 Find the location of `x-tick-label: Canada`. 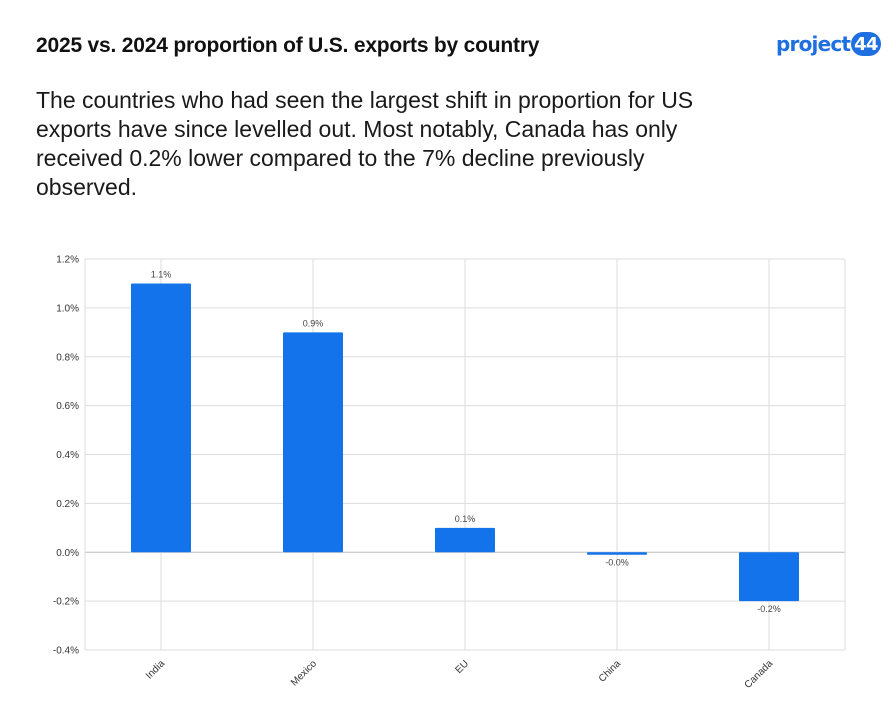

x-tick-label: Canada is located at coordinates (759, 674).